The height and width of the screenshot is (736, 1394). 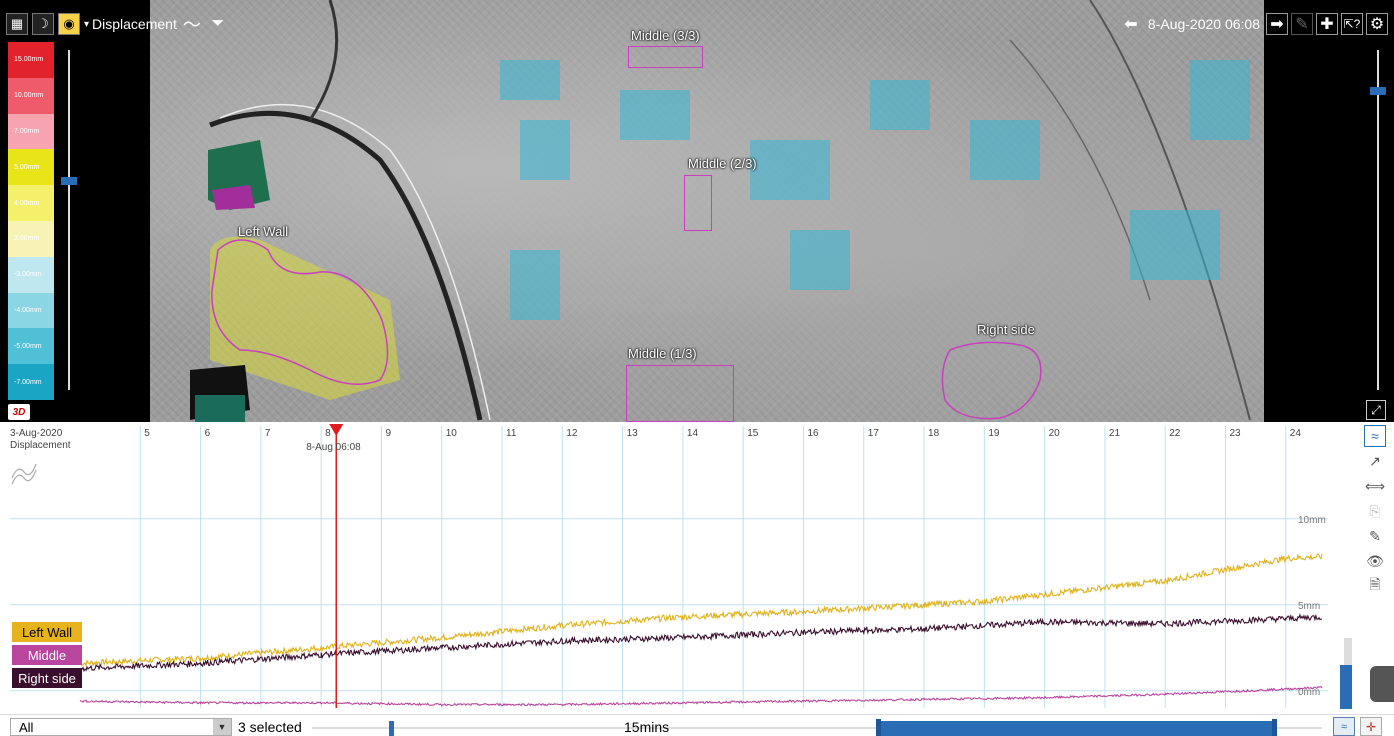 What do you see at coordinates (1346, 687) in the screenshot?
I see `vertical-zoom-thumb` at bounding box center [1346, 687].